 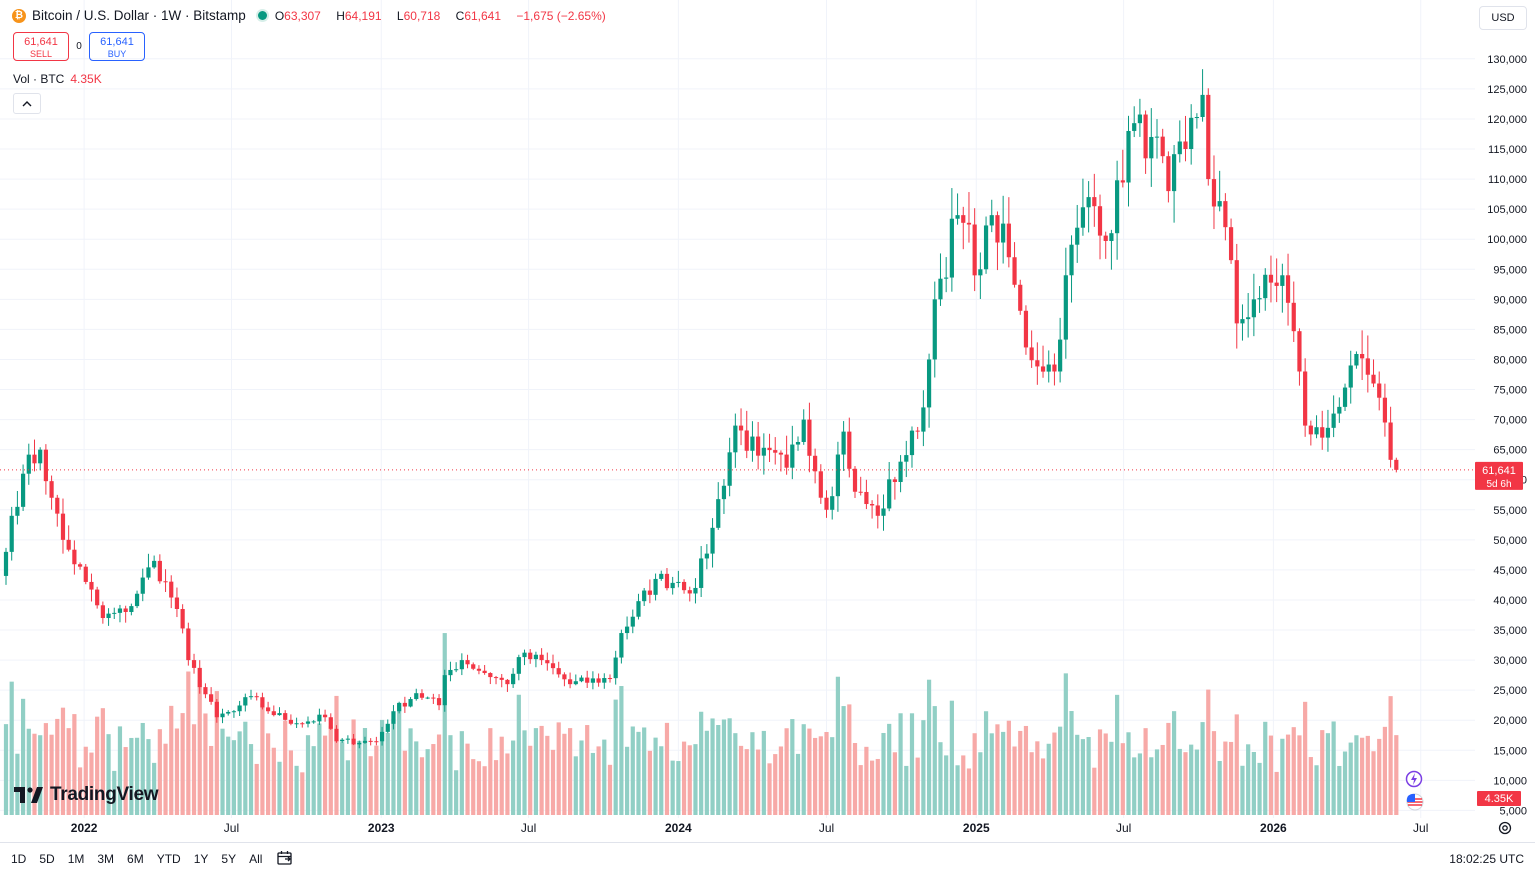 What do you see at coordinates (262, 15) in the screenshot?
I see `market-status-icon` at bounding box center [262, 15].